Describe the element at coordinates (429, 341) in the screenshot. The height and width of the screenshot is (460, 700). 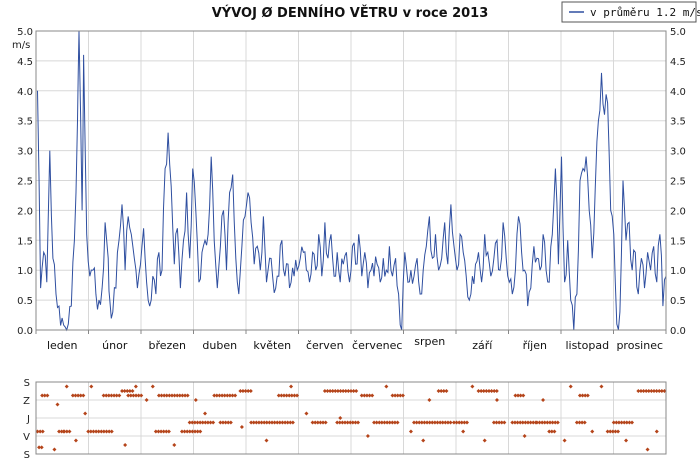
I see `month-label: srpen` at that location.